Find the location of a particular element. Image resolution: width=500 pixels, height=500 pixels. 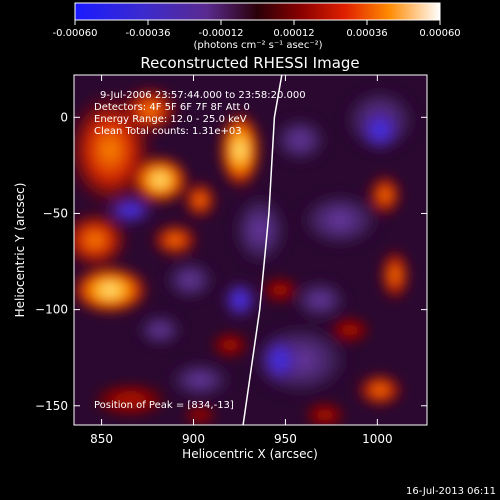

plot-title: Reconstructed RHESSI Image is located at coordinates (249, 63).